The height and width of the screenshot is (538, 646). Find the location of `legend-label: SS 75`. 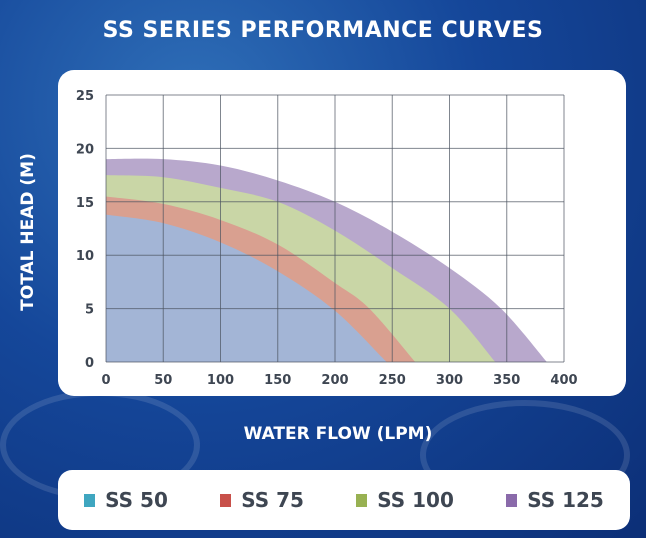

legend-label: SS 75 is located at coordinates (272, 500).